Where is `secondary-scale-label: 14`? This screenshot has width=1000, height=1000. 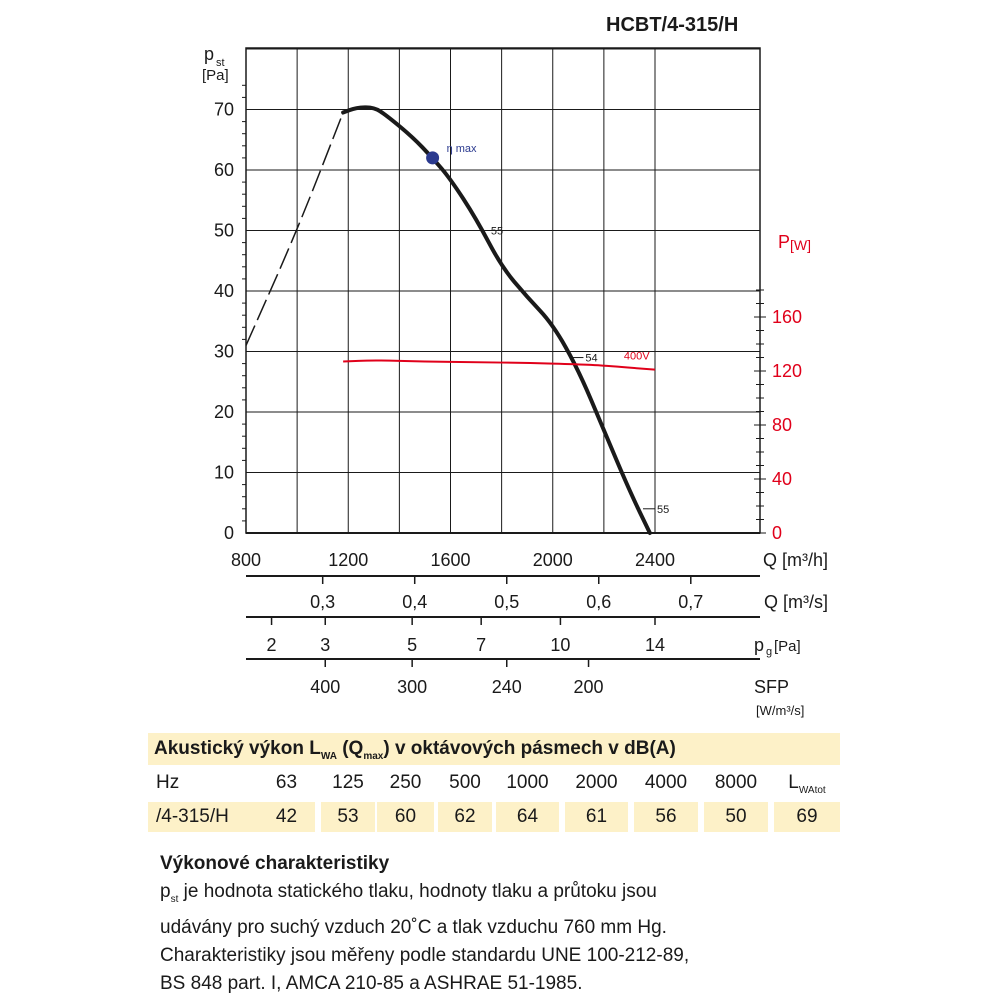
secondary-scale-label: 14 is located at coordinates (655, 645).